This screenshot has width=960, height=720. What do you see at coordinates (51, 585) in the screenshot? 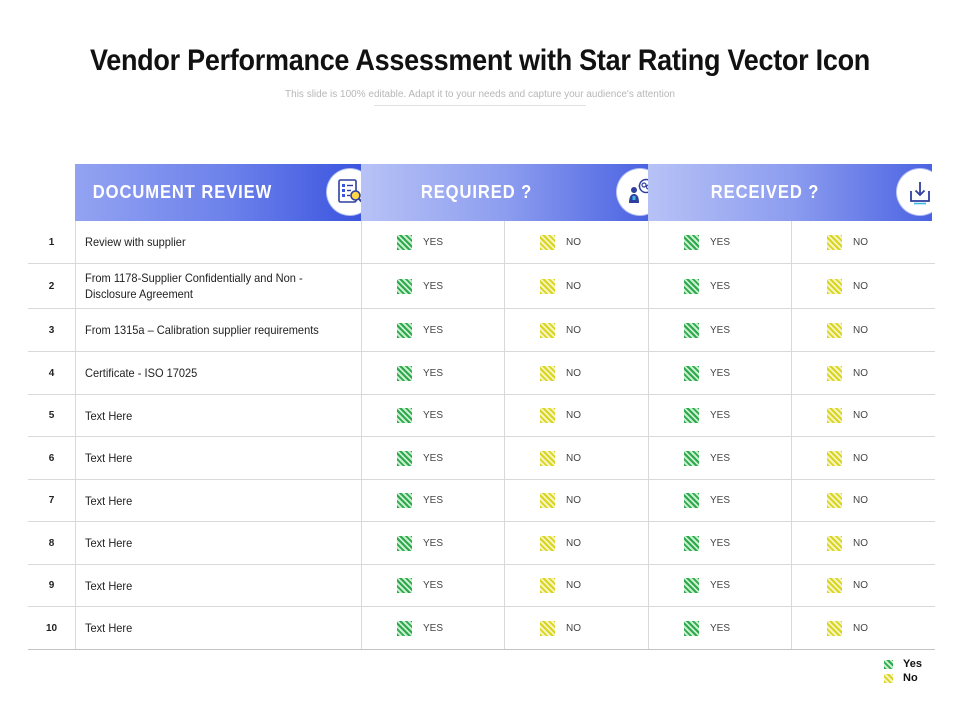
I see `row-number: 9` at bounding box center [51, 585].